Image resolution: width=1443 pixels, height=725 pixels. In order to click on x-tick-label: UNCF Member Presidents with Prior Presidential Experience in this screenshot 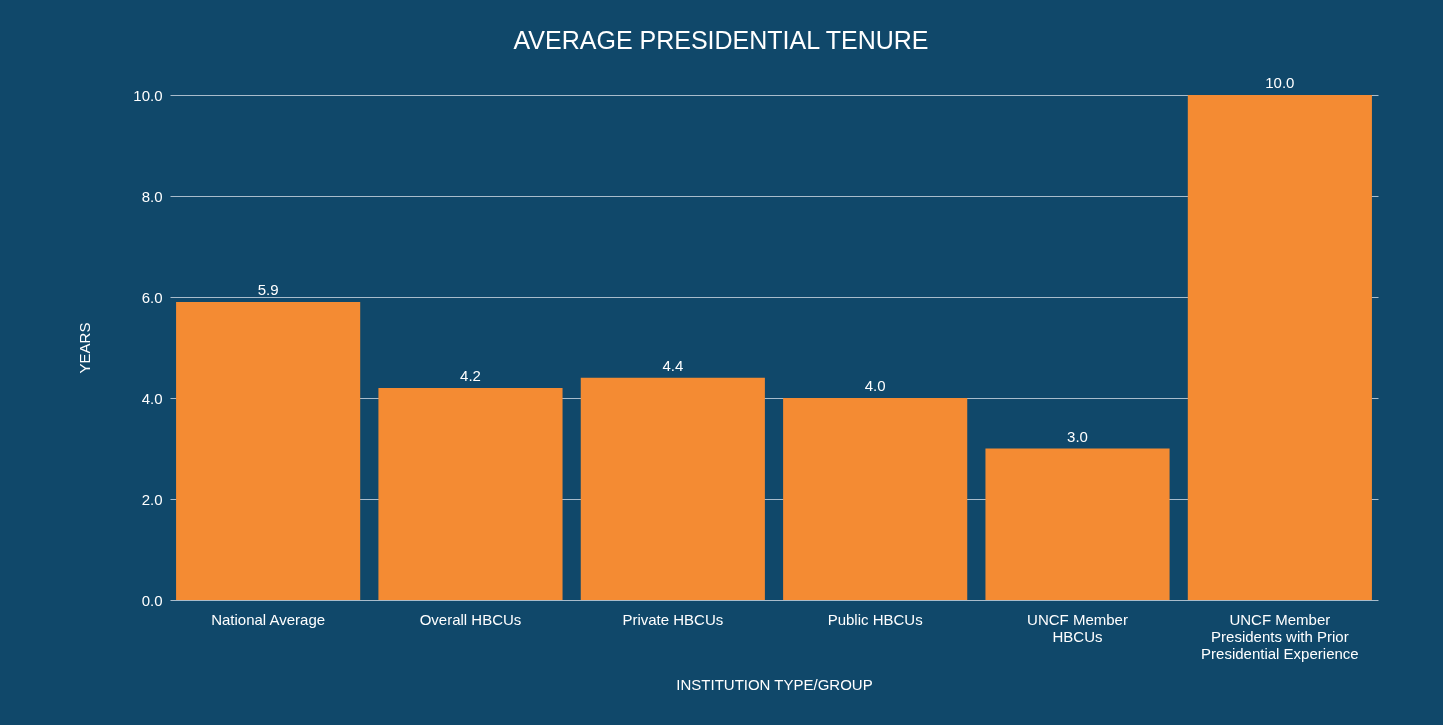, I will do `click(1280, 636)`.